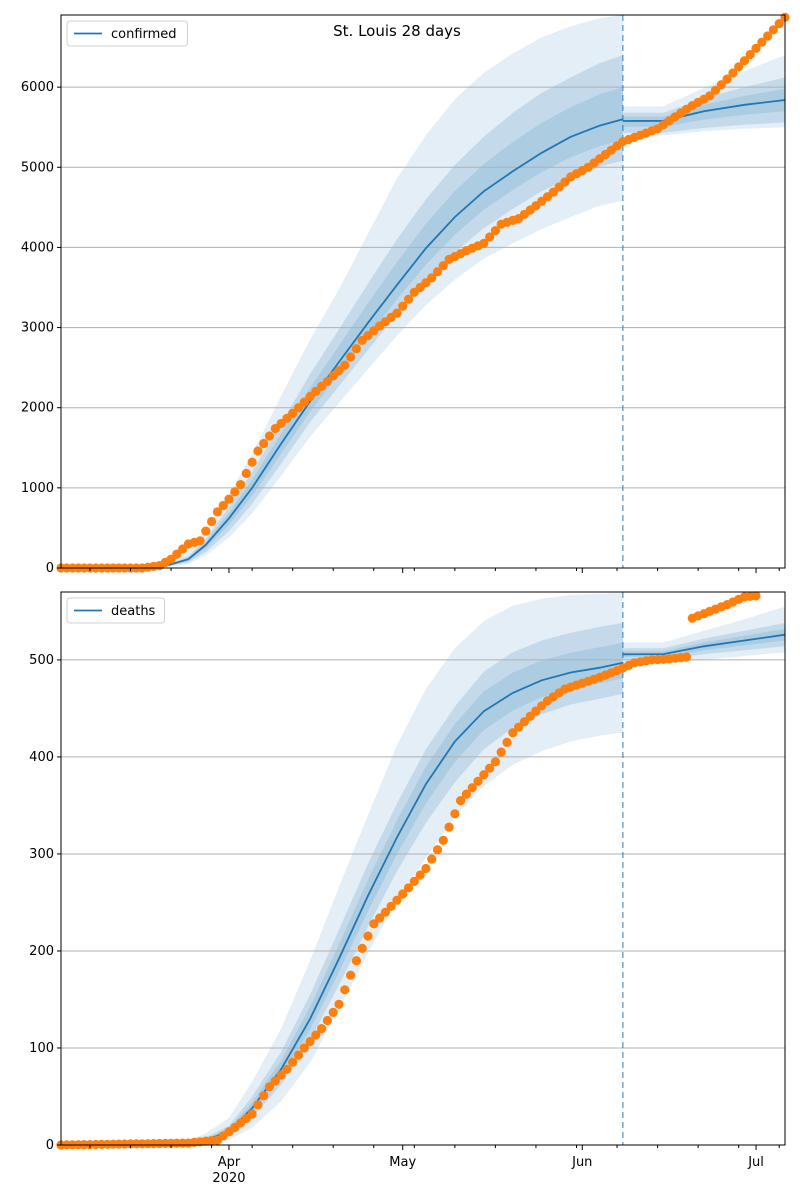 The width and height of the screenshot is (800, 1200). I want to click on deaths-y-tick-label: 0, so click(50, 1145).